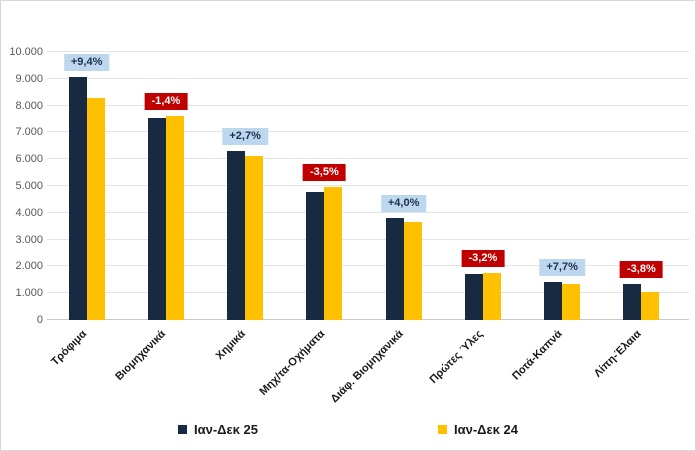  What do you see at coordinates (26, 52) in the screenshot?
I see `y-tick-label: 10.000` at bounding box center [26, 52].